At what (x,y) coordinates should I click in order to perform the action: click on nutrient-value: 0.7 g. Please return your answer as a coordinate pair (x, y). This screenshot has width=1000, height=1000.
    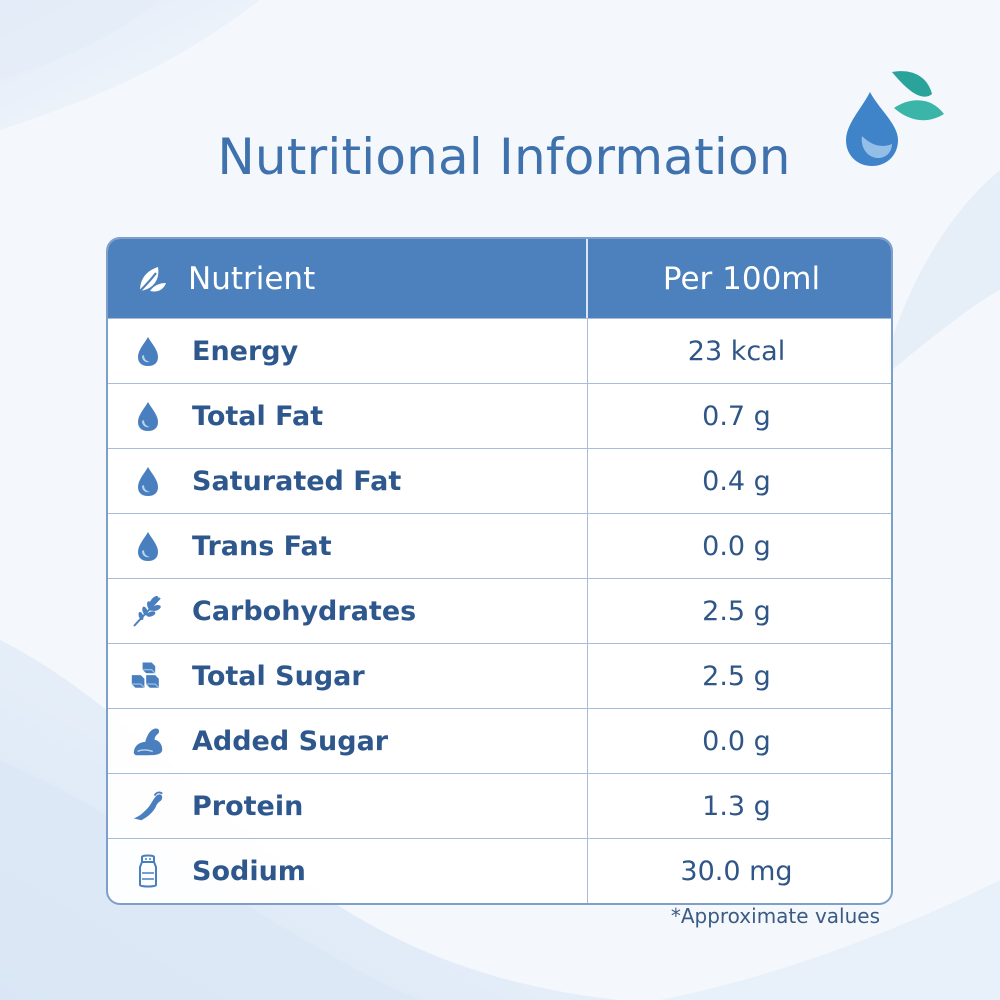
    Looking at the image, I should click on (736, 416).